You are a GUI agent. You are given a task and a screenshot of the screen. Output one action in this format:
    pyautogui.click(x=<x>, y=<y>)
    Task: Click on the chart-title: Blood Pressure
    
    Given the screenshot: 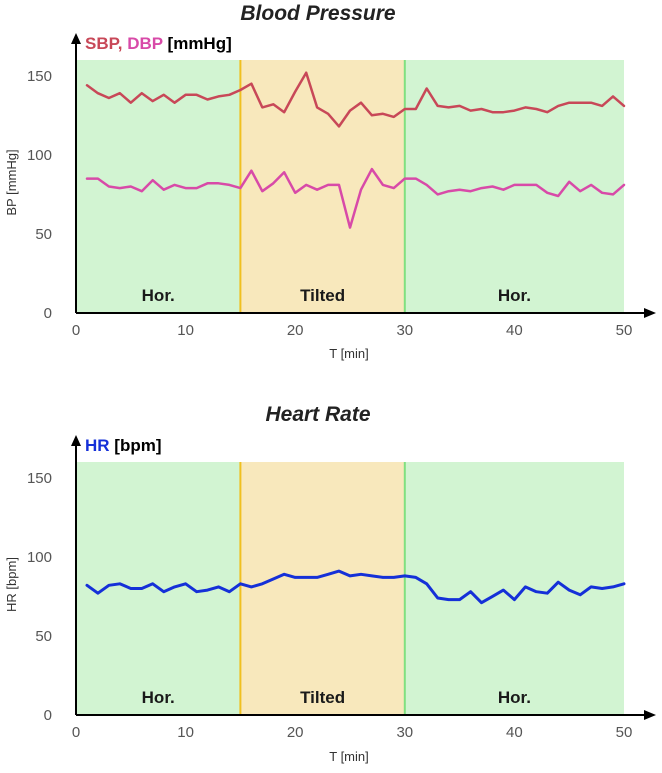 What is the action you would take?
    pyautogui.click(x=318, y=13)
    